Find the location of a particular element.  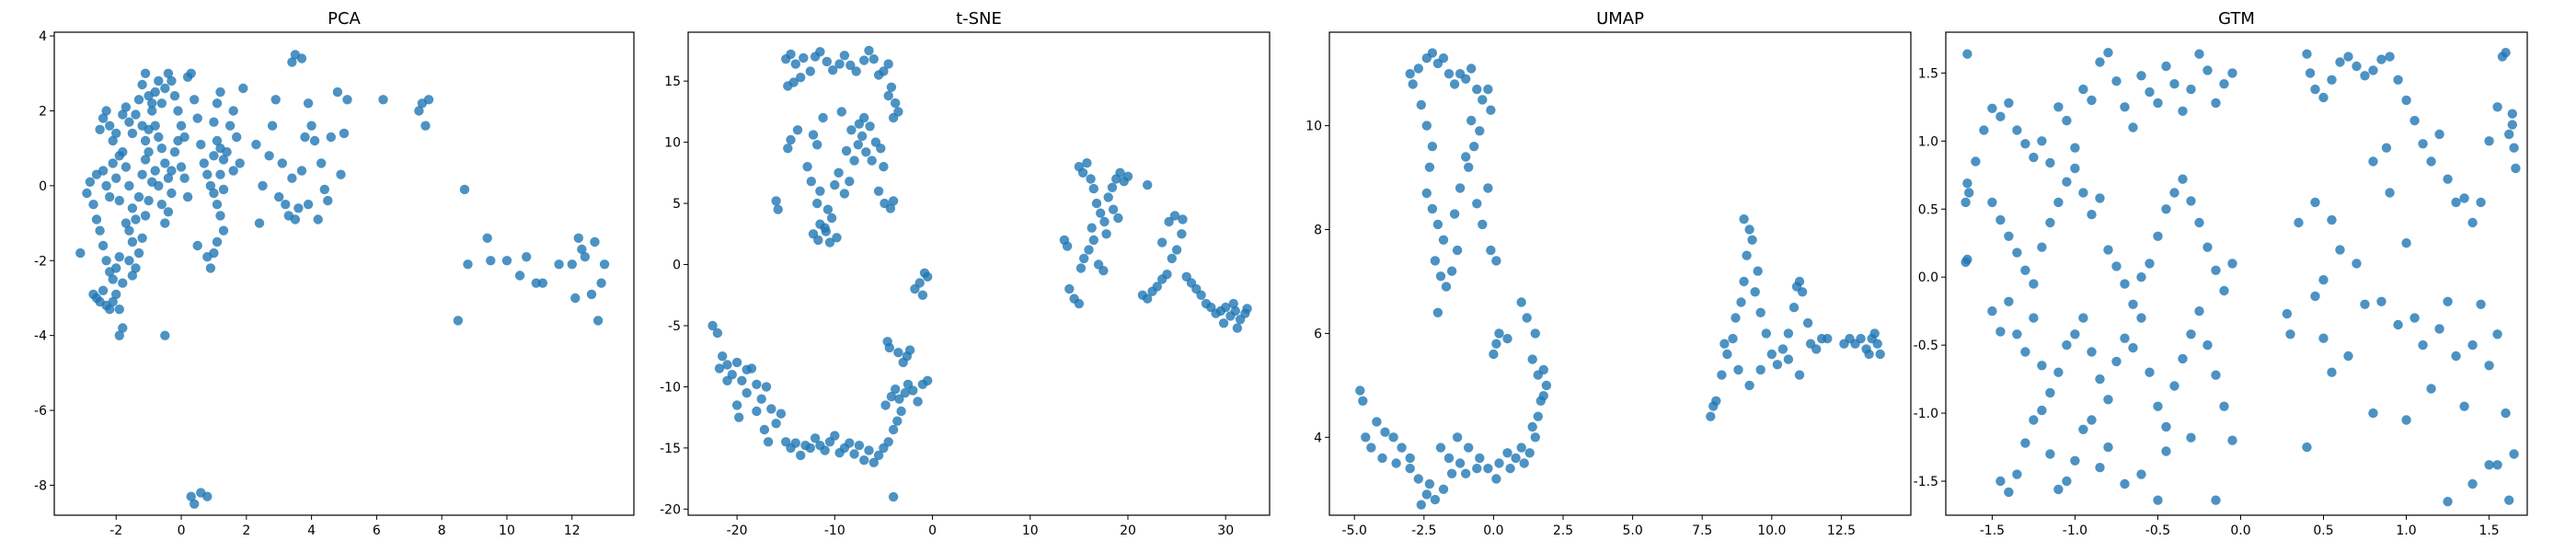

y-tick-label: 0.0 is located at coordinates (1928, 277).